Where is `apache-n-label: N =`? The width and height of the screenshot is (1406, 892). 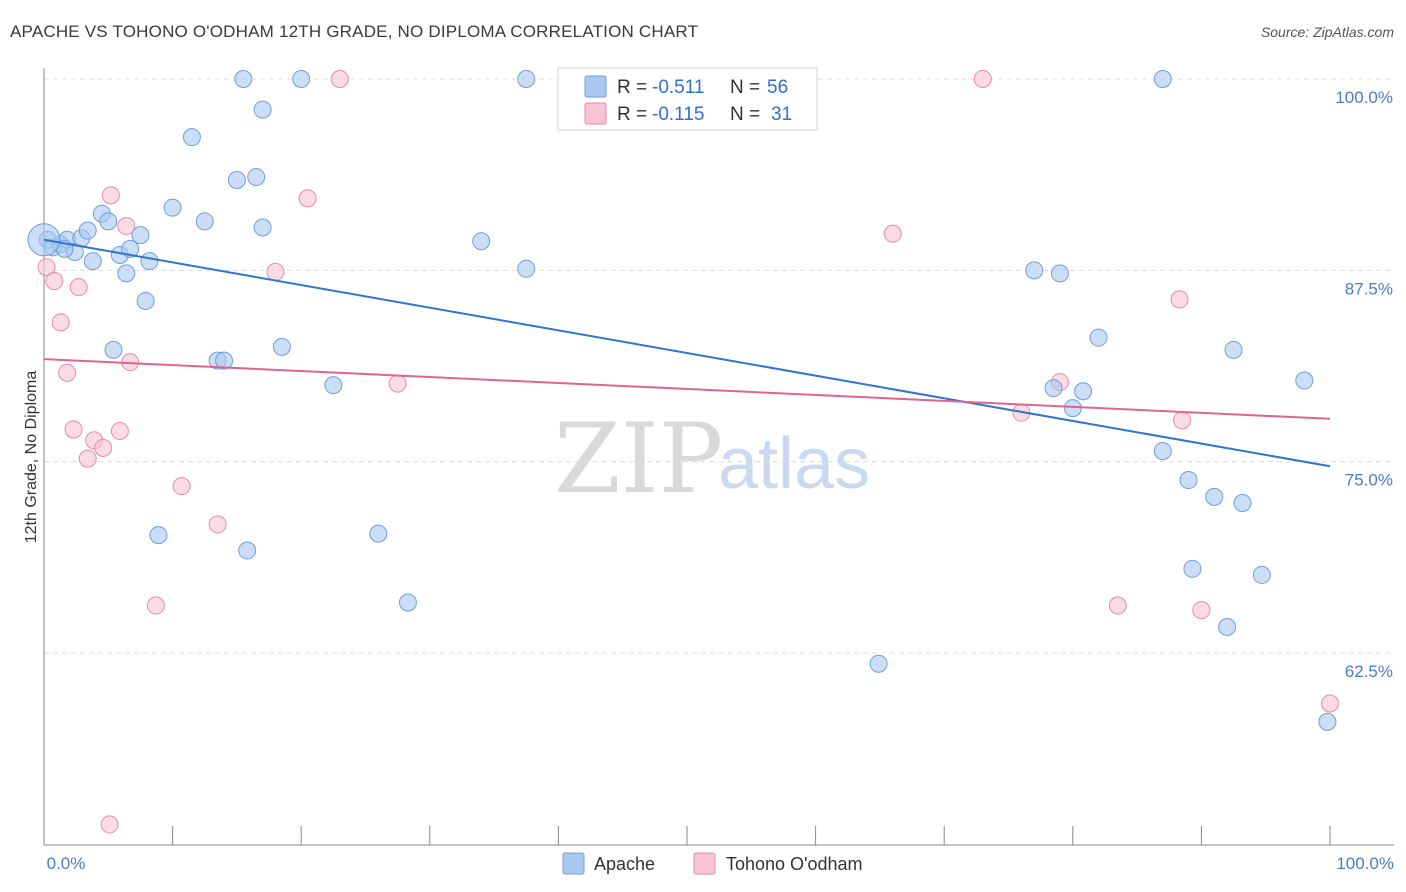
apache-n-label: N = is located at coordinates (745, 87).